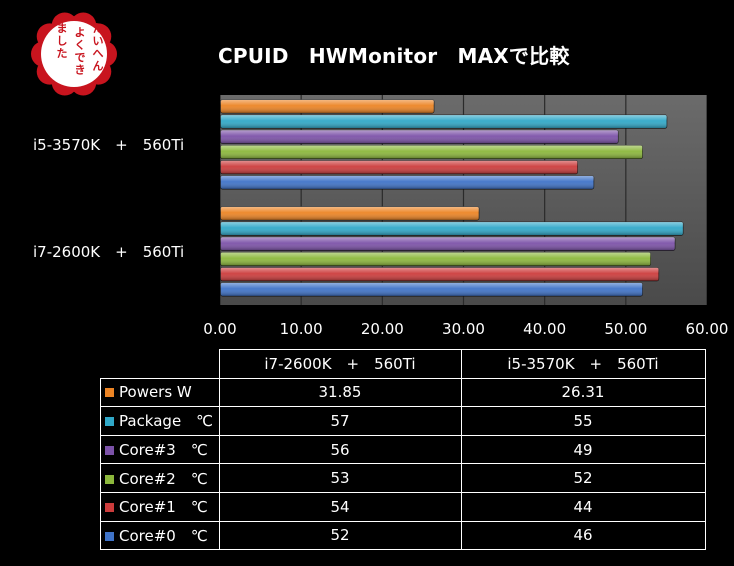 This screenshot has width=734, height=566. Describe the element at coordinates (163, 507) in the screenshot. I see `legend-label: Core#1 ℃` at that location.